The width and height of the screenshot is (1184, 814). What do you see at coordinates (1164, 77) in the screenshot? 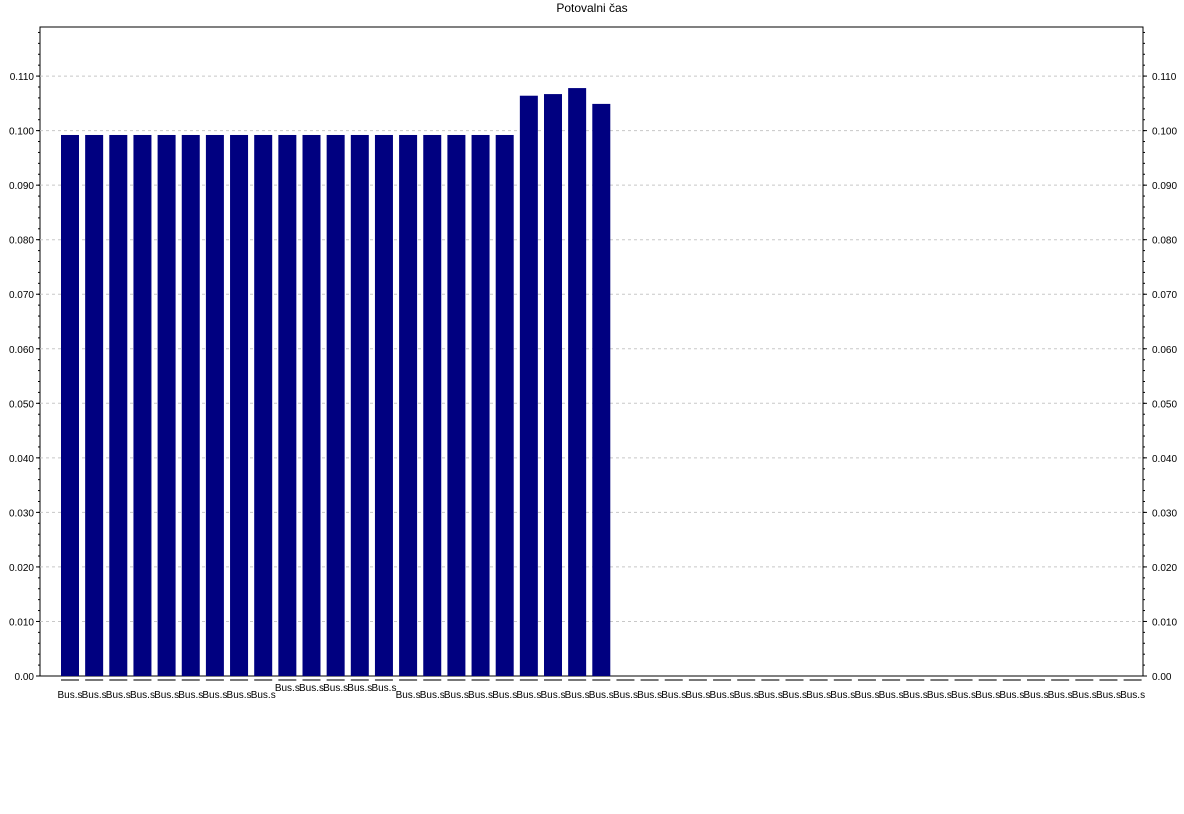
I see `y-tick-label-right: 0.110` at bounding box center [1164, 77].